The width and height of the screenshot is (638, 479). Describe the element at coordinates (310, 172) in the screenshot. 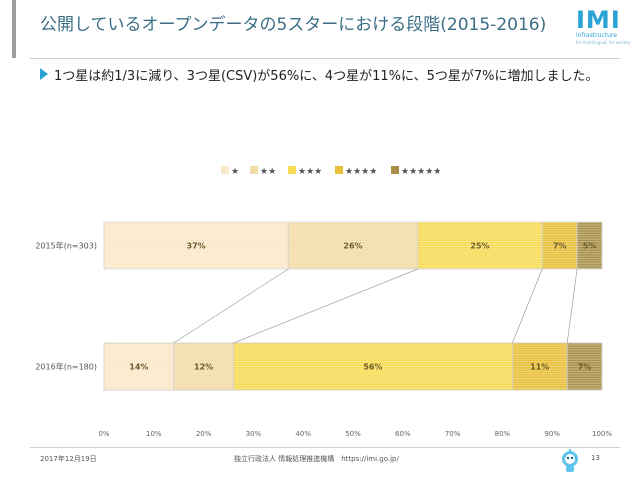

I see `legend-label-3: ★★★` at that location.